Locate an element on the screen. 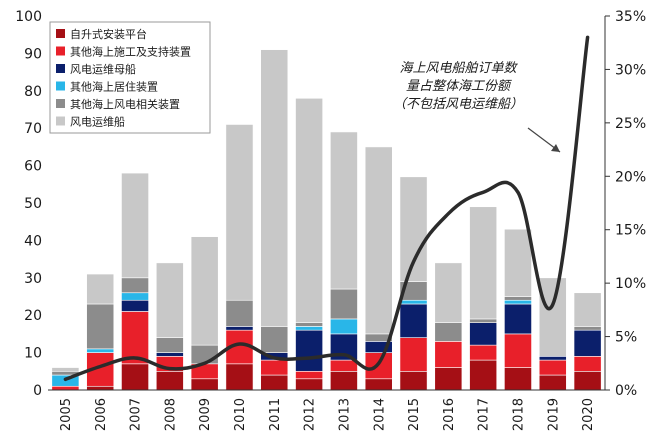  x-tick-label: 2010 is located at coordinates (240, 414).